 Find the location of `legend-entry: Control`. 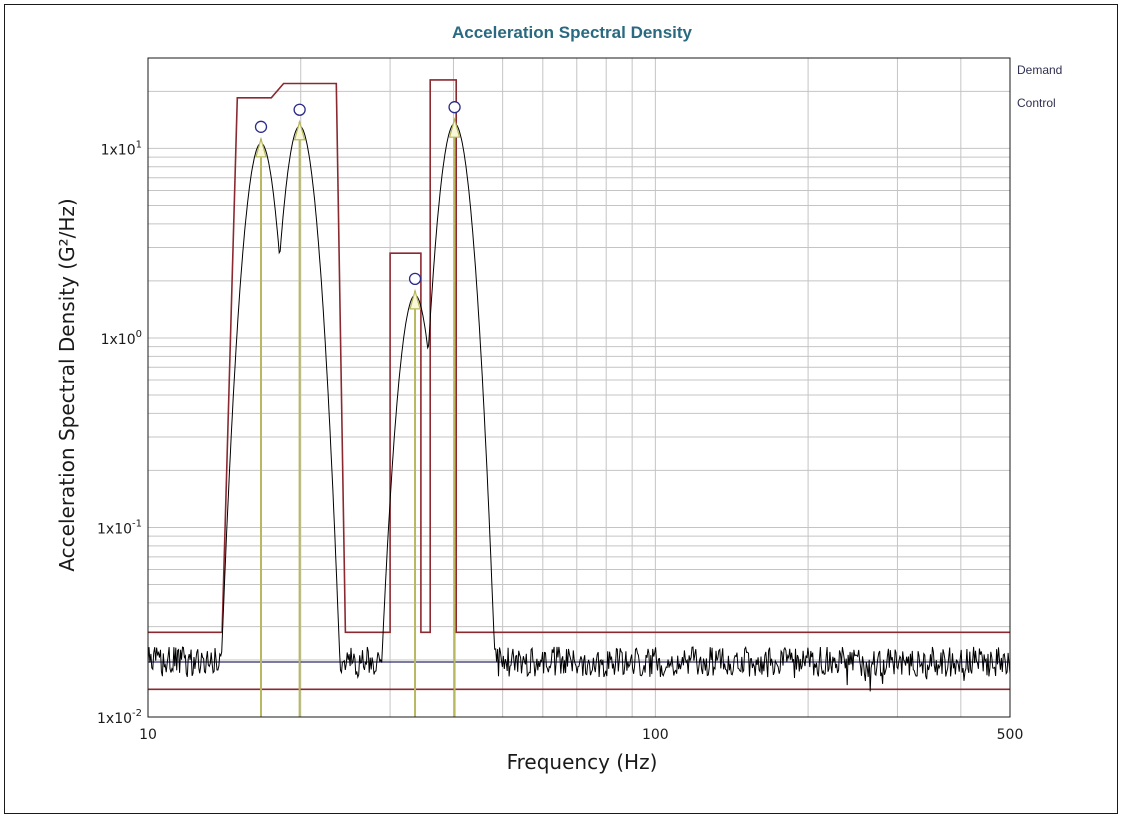

legend-entry: Control is located at coordinates (1036, 103).